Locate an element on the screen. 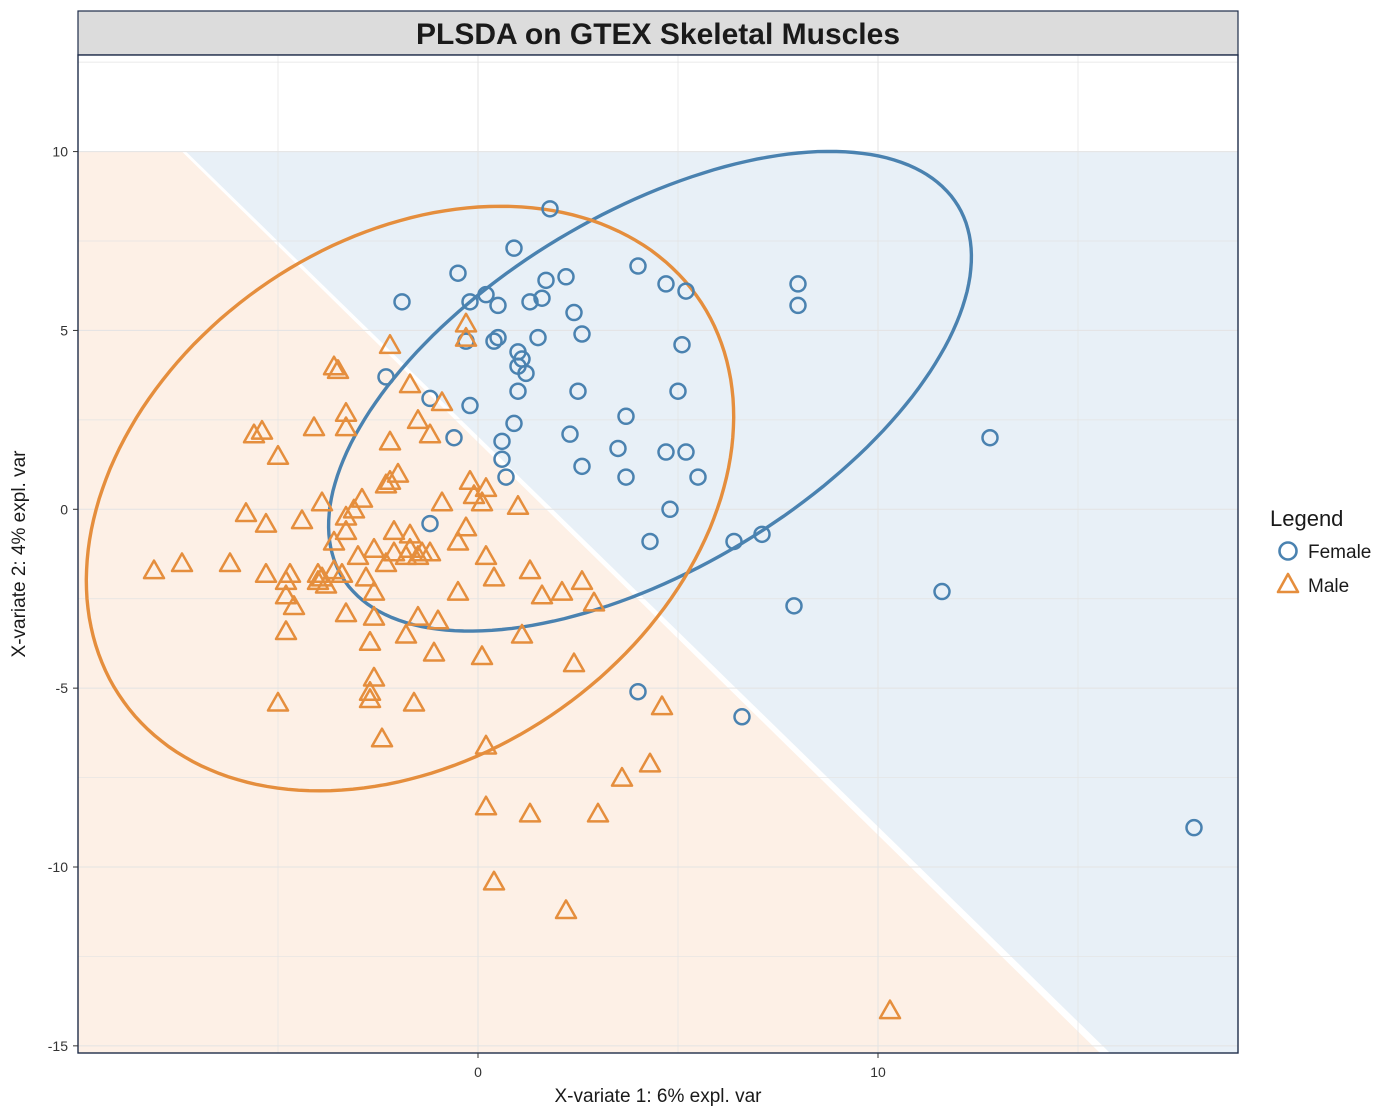  y-tick-label: -15 is located at coordinates (58, 1046).